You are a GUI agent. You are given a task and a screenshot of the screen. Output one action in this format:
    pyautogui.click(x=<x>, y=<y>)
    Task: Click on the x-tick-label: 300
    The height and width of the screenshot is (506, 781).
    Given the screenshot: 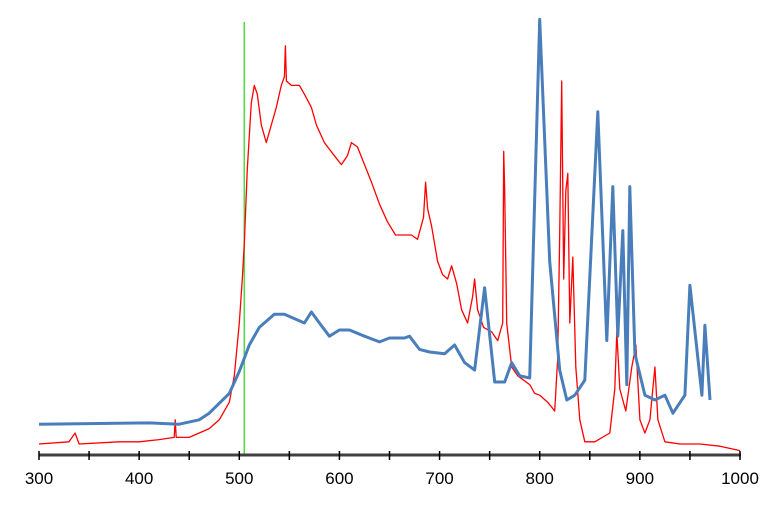 What is the action you would take?
    pyautogui.click(x=39, y=478)
    